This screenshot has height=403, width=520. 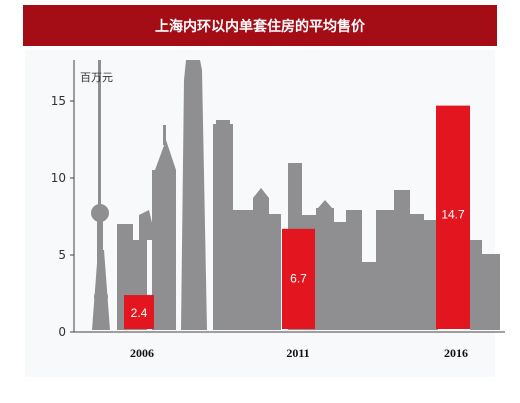 I want to click on bar-2016, so click(x=453, y=217).